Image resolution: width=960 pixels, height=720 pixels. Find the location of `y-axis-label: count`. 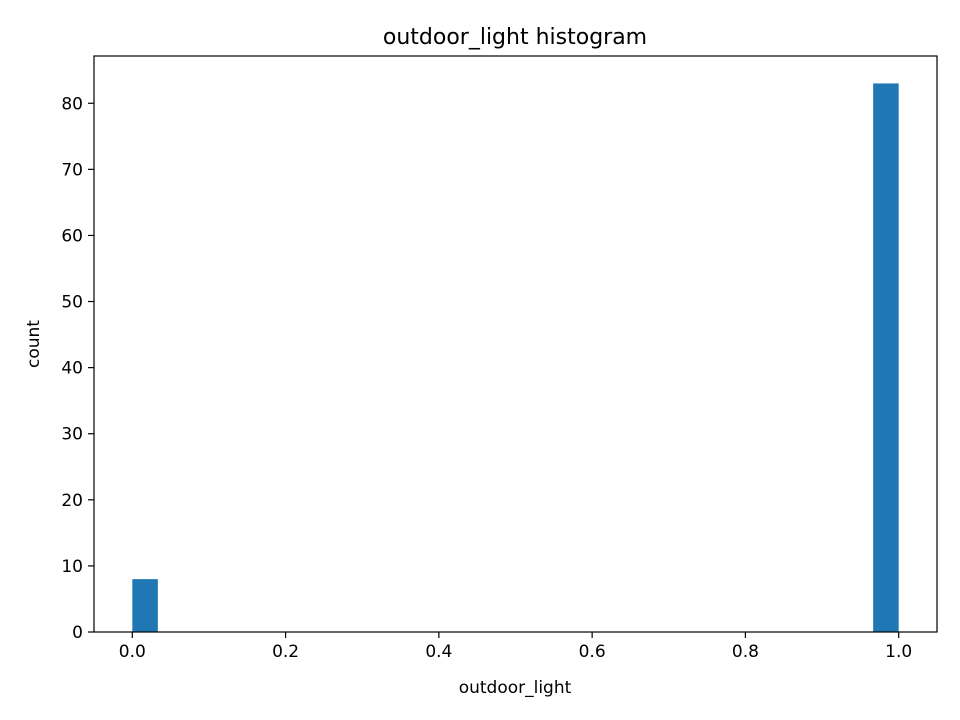

y-axis-label: count is located at coordinates (34, 344).